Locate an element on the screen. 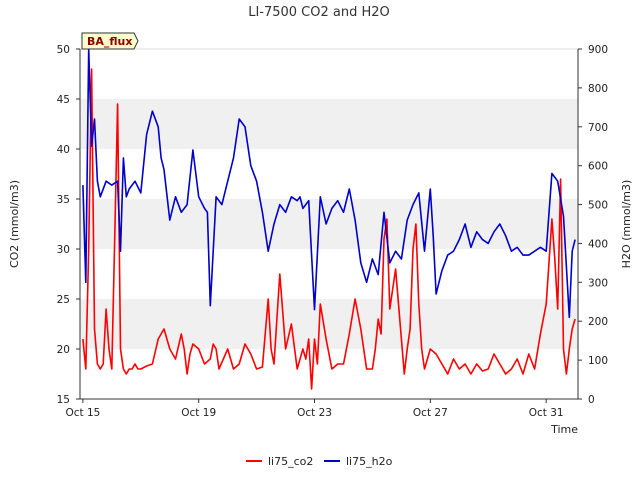  y-axis-left-label: CO2 (mmol/m3) is located at coordinates (14, 224).